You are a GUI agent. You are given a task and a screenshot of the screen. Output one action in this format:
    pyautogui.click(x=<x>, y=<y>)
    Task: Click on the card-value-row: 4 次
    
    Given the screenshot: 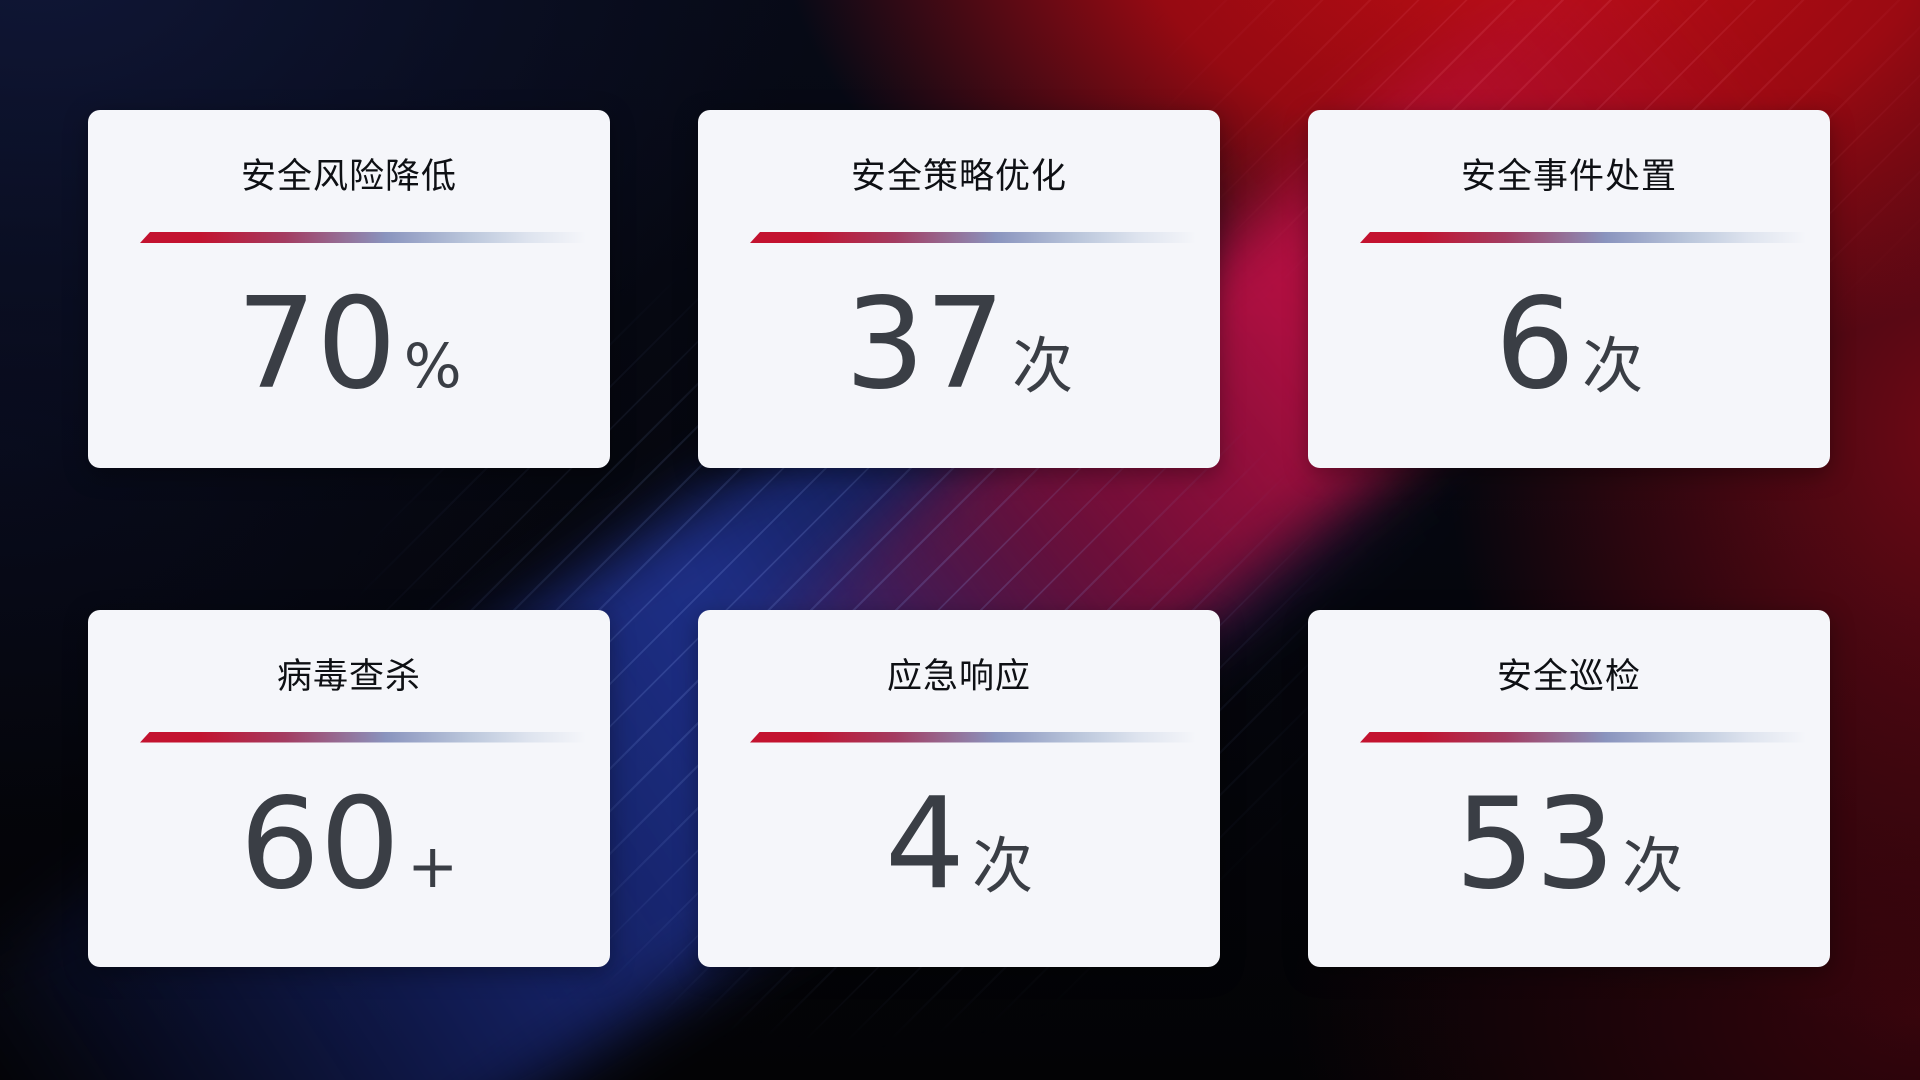 What is the action you would take?
    pyautogui.click(x=959, y=843)
    